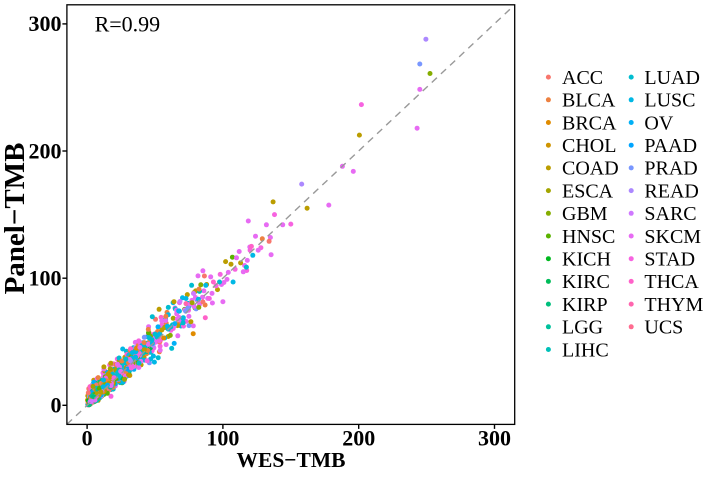 Image resolution: width=716 pixels, height=477 pixels. What do you see at coordinates (671, 191) in the screenshot?
I see `svg-text: READ` at bounding box center [671, 191].